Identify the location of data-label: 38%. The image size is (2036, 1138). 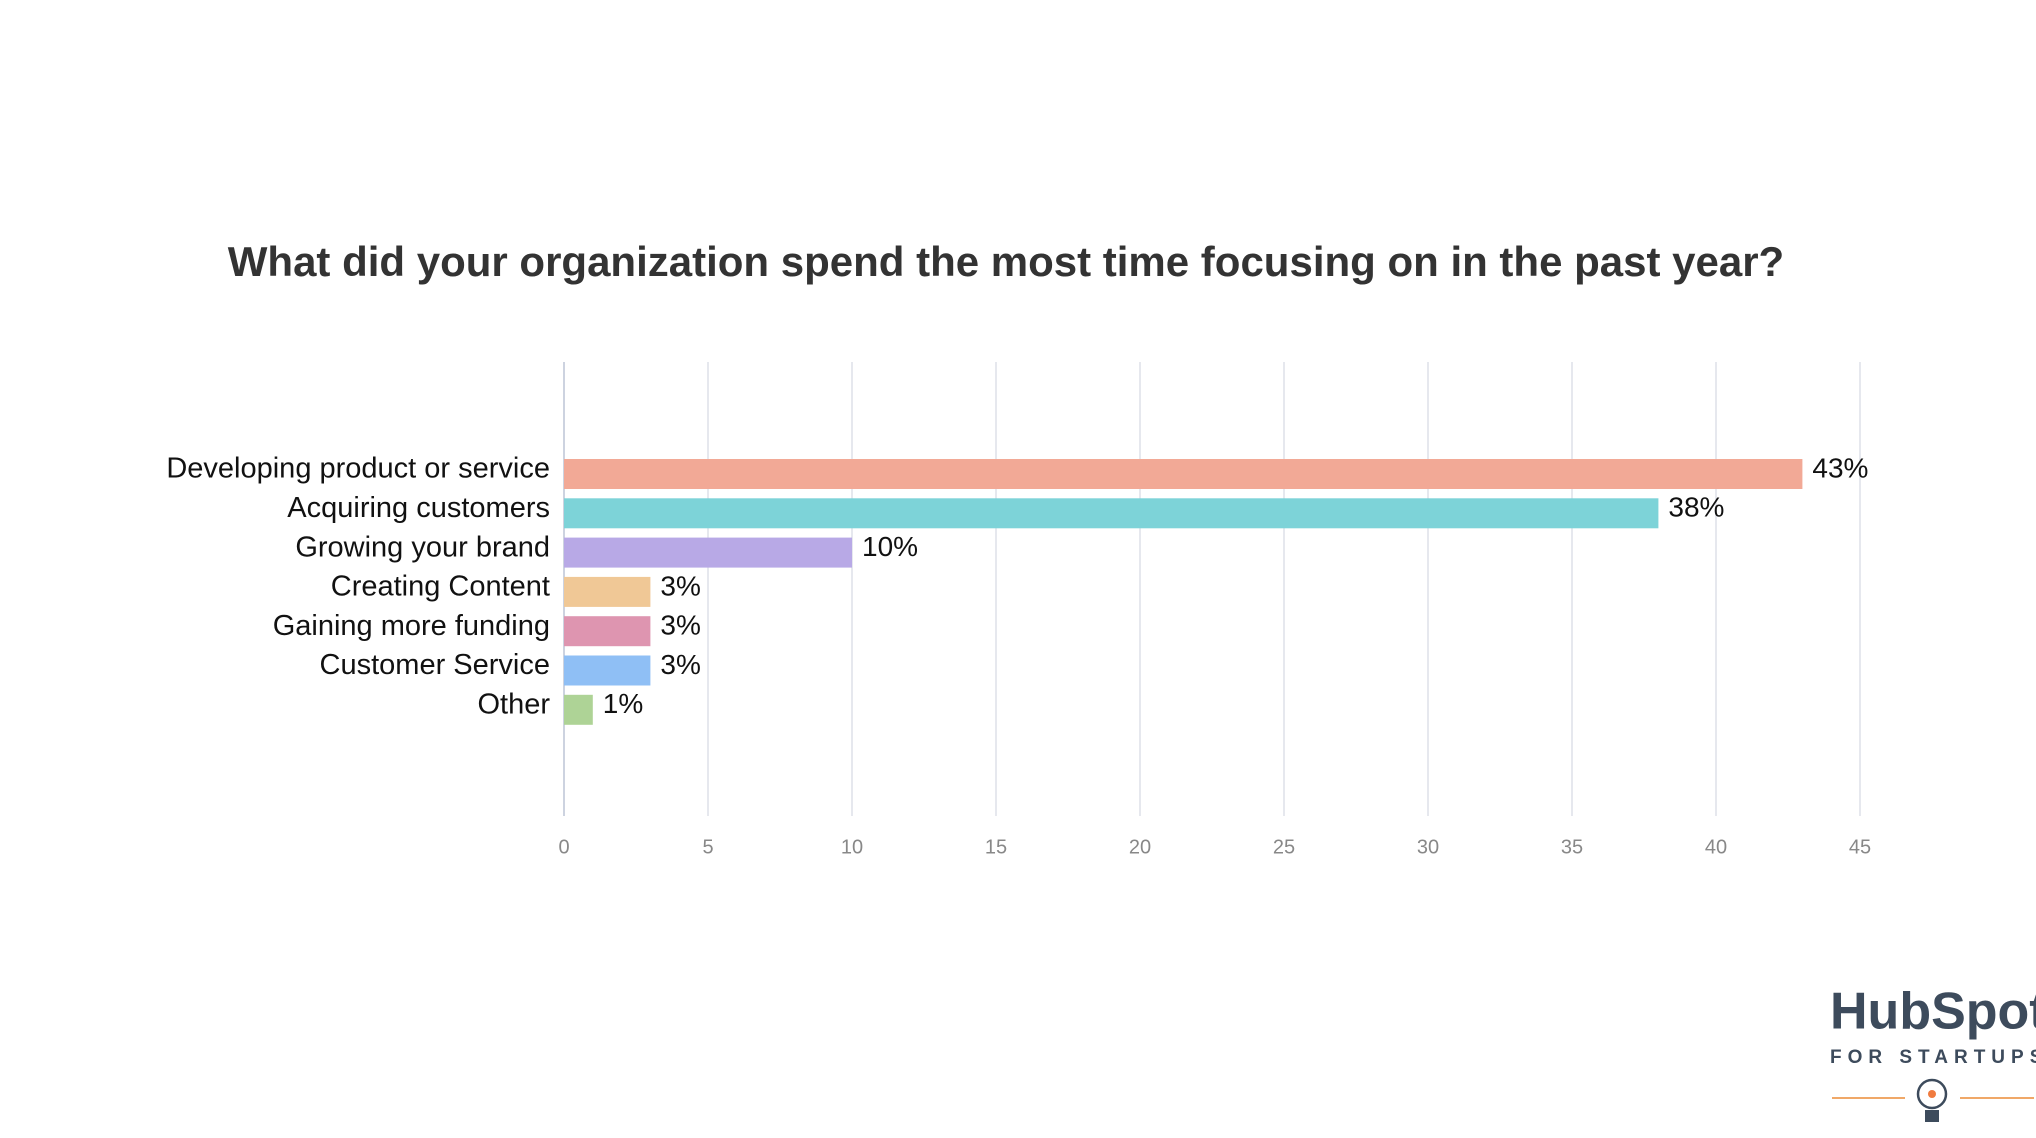
(1696, 507).